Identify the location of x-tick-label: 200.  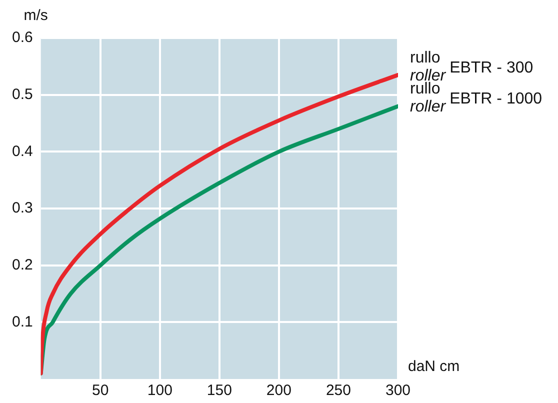
(279, 391).